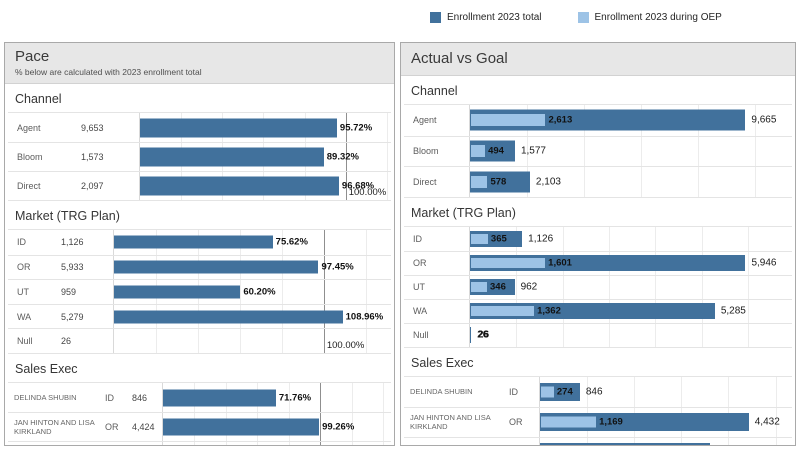 The height and width of the screenshot is (450, 800). What do you see at coordinates (425, 120) in the screenshot?
I see `row-label-label: Agent` at bounding box center [425, 120].